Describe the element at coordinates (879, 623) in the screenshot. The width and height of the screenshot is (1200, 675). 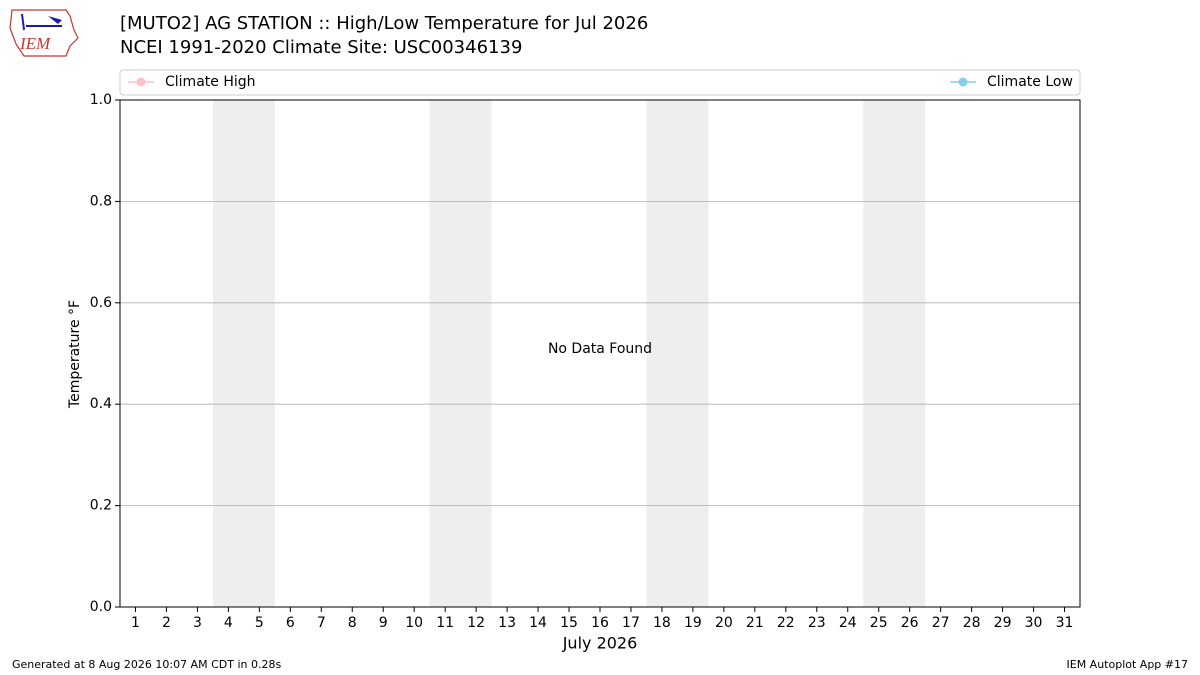
I see `x-tick-label: 25` at that location.